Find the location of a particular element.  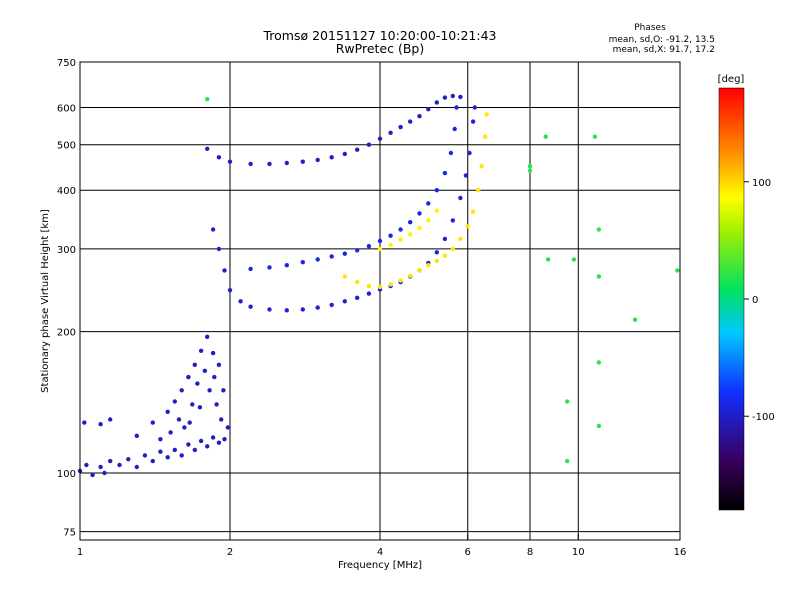

x-axis-label: Frequency [MHz] is located at coordinates (380, 565).